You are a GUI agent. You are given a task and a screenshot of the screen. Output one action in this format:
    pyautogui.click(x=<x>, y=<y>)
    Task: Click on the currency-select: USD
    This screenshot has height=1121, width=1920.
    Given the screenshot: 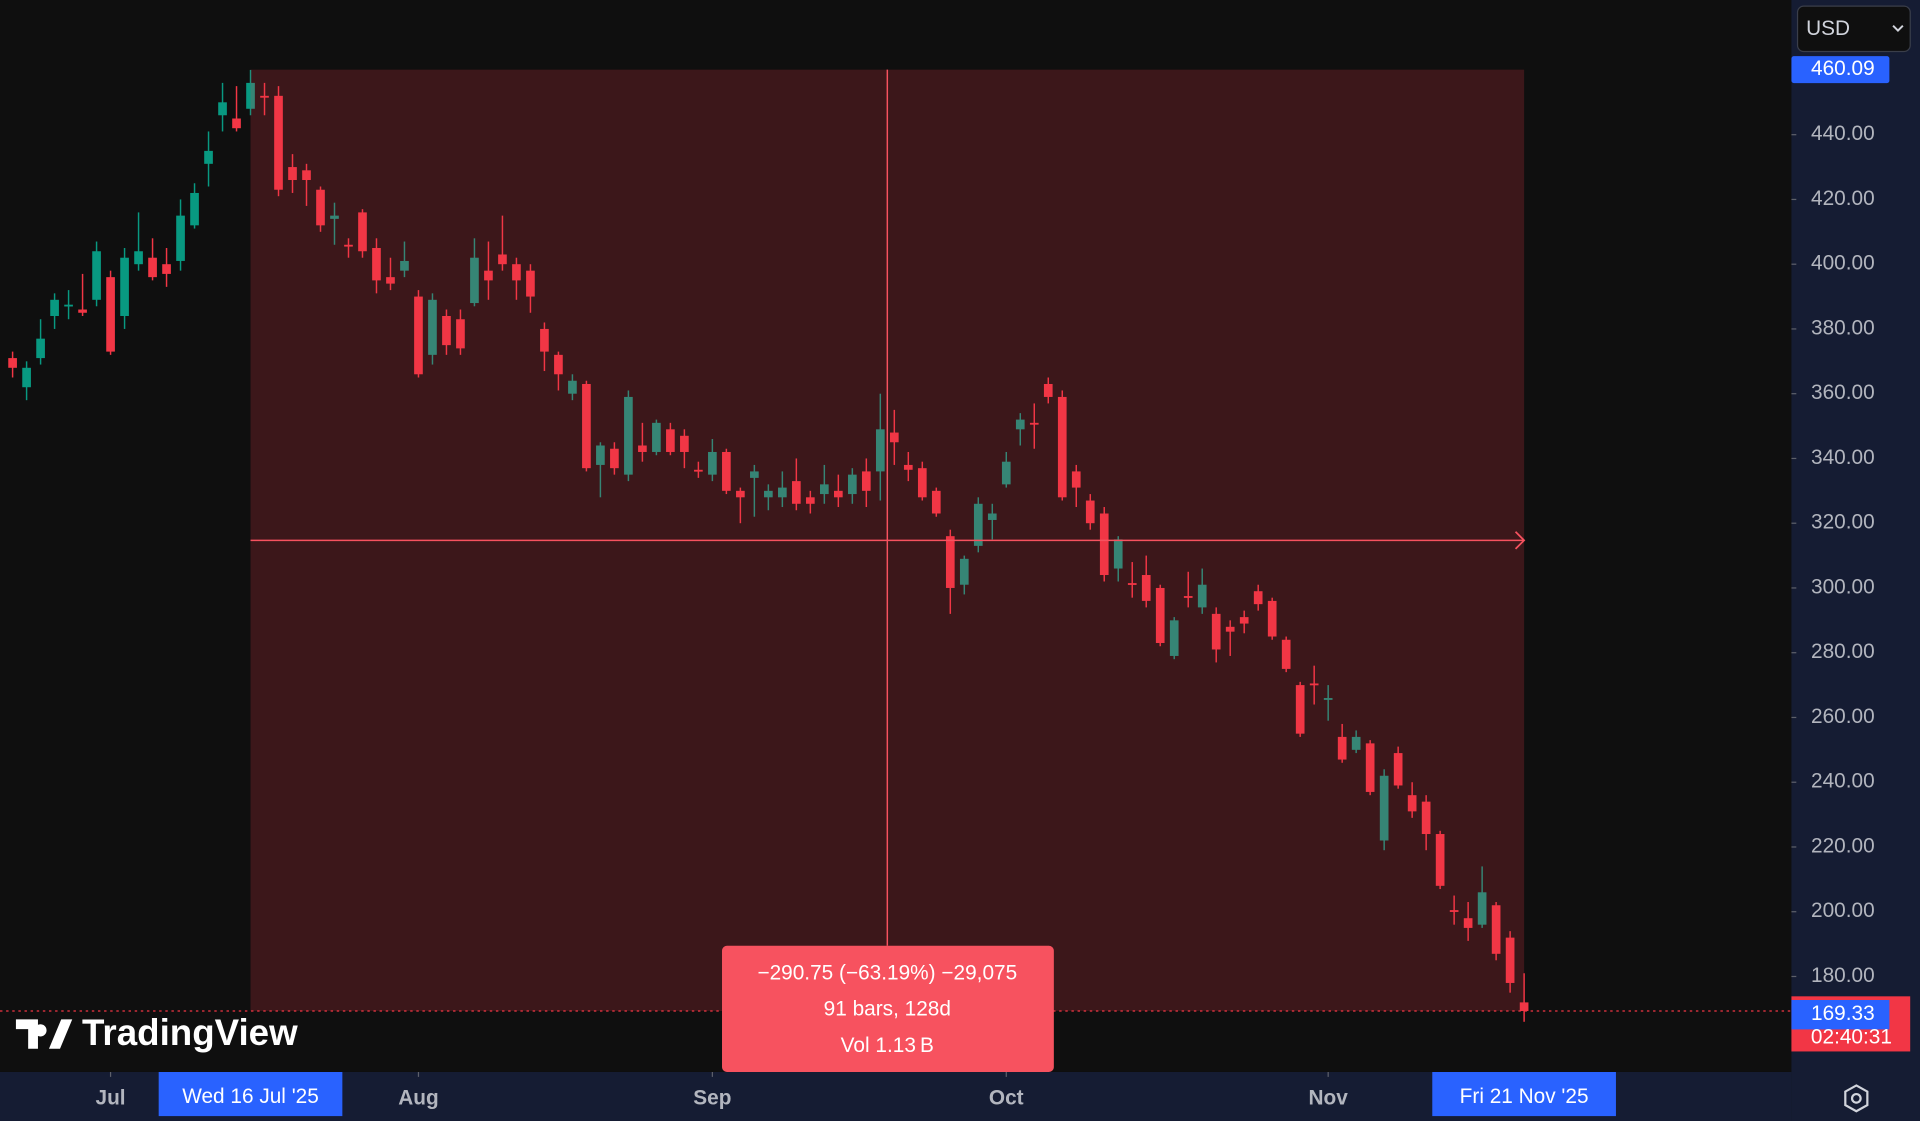 What is the action you would take?
    pyautogui.click(x=1853, y=29)
    